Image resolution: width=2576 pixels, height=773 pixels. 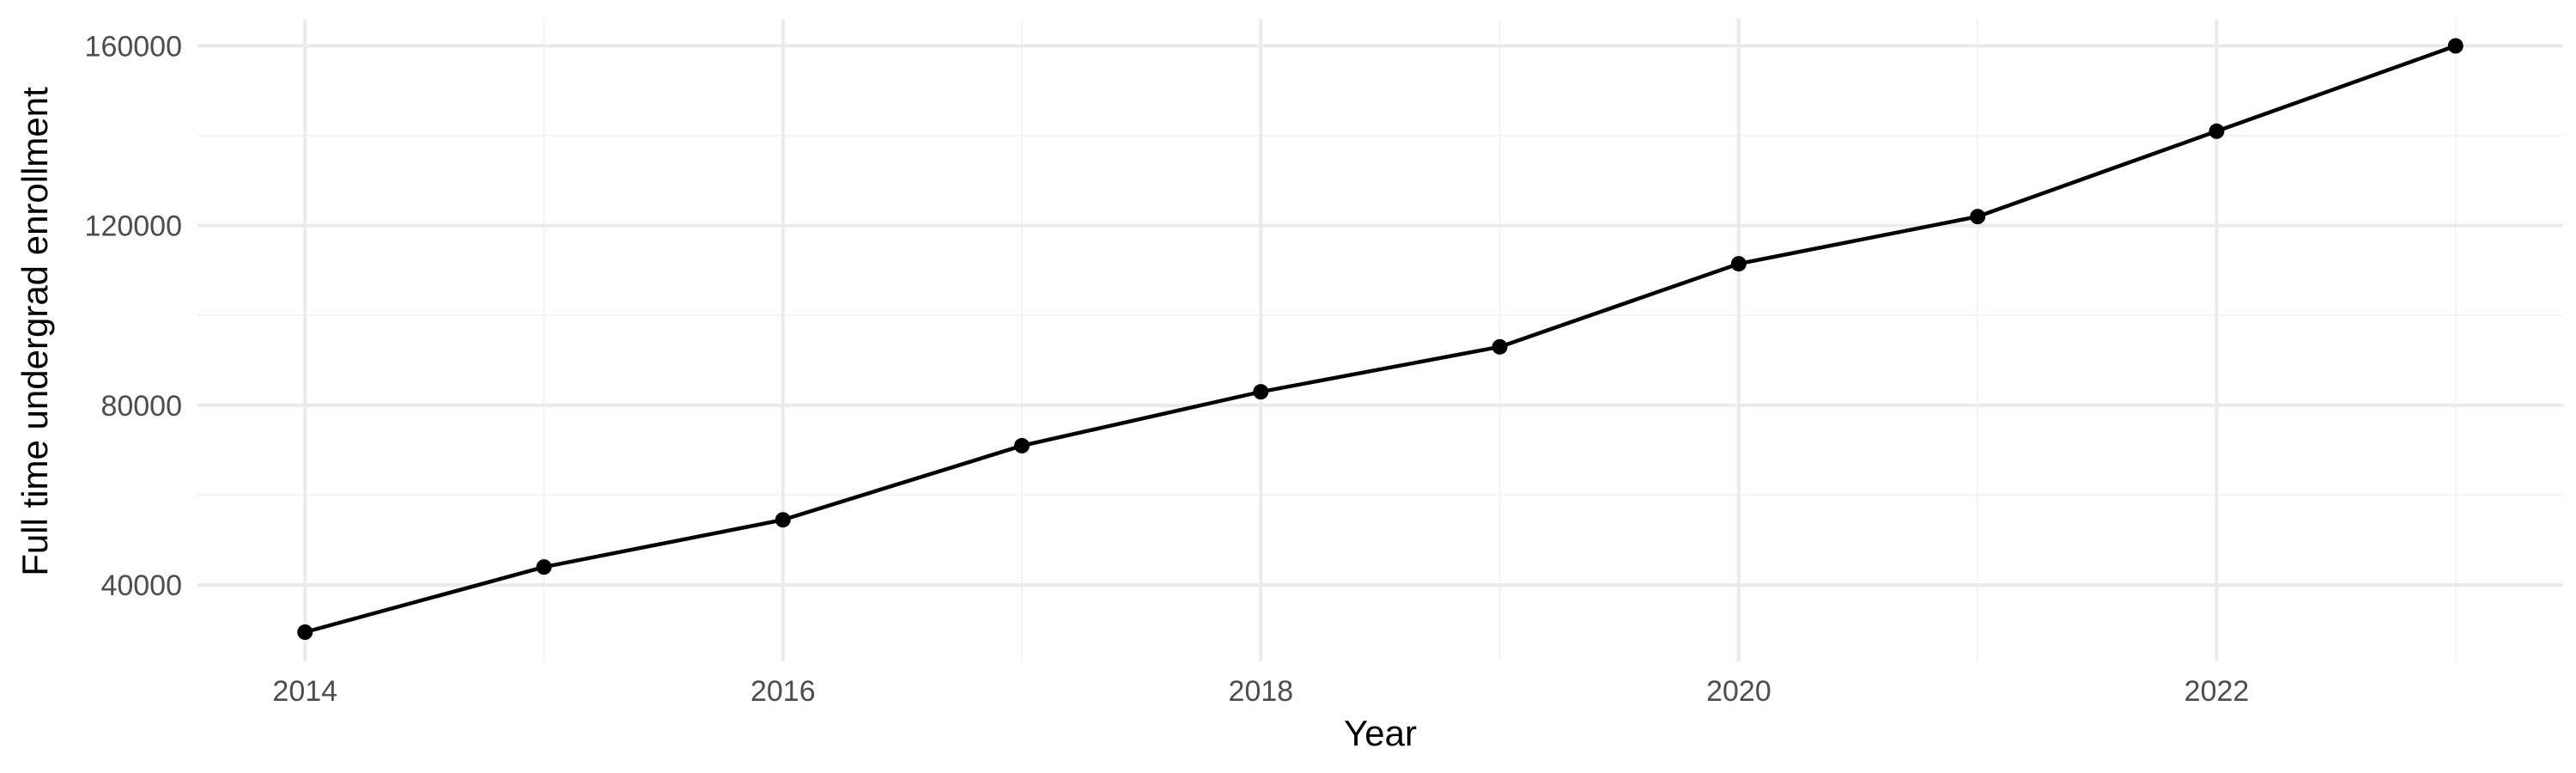 I want to click on x-tick-label-2018: 2018, so click(x=1261, y=691).